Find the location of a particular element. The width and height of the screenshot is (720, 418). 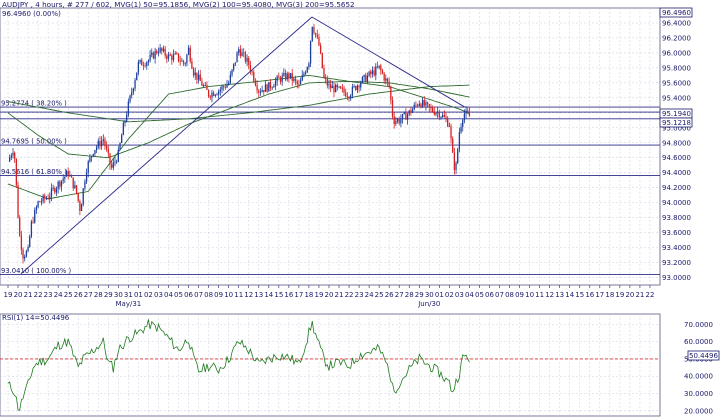

price-tag-last2: 95.1218 is located at coordinates (676, 122).